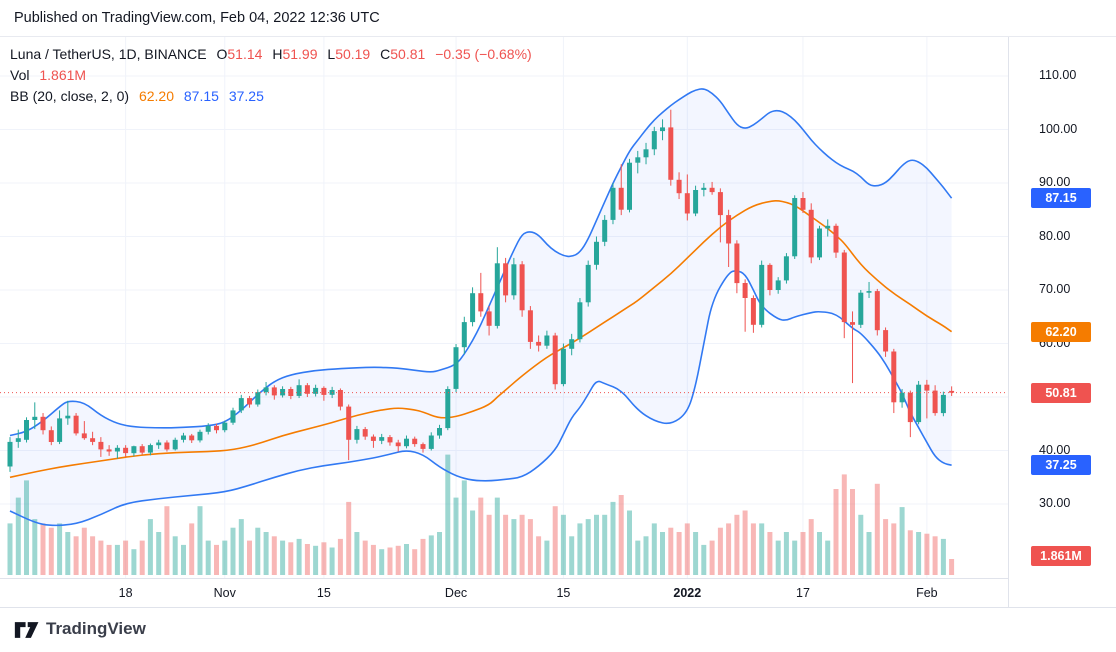 The image size is (1116, 652). Describe the element at coordinates (1061, 465) in the screenshot. I see `price-badge: 37.25` at that location.